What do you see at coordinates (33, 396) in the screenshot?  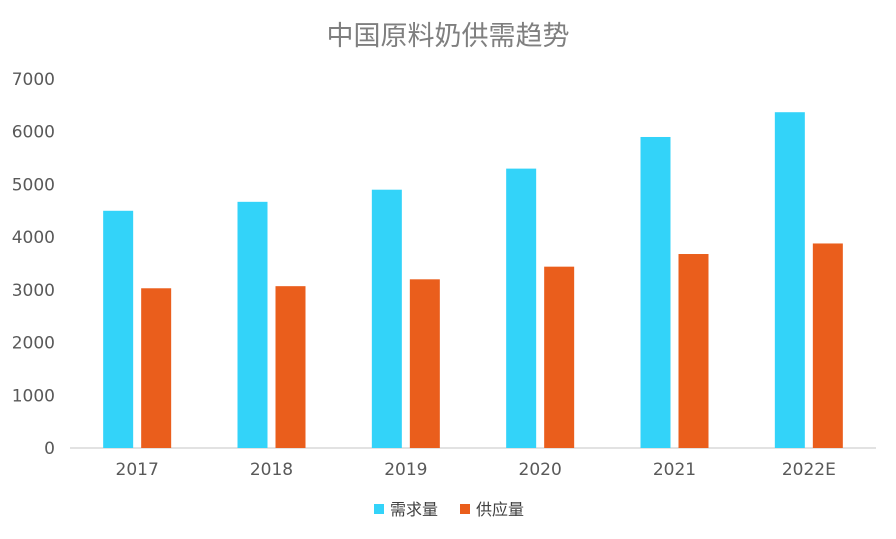 I see `y-tick-label: 1000` at bounding box center [33, 396].